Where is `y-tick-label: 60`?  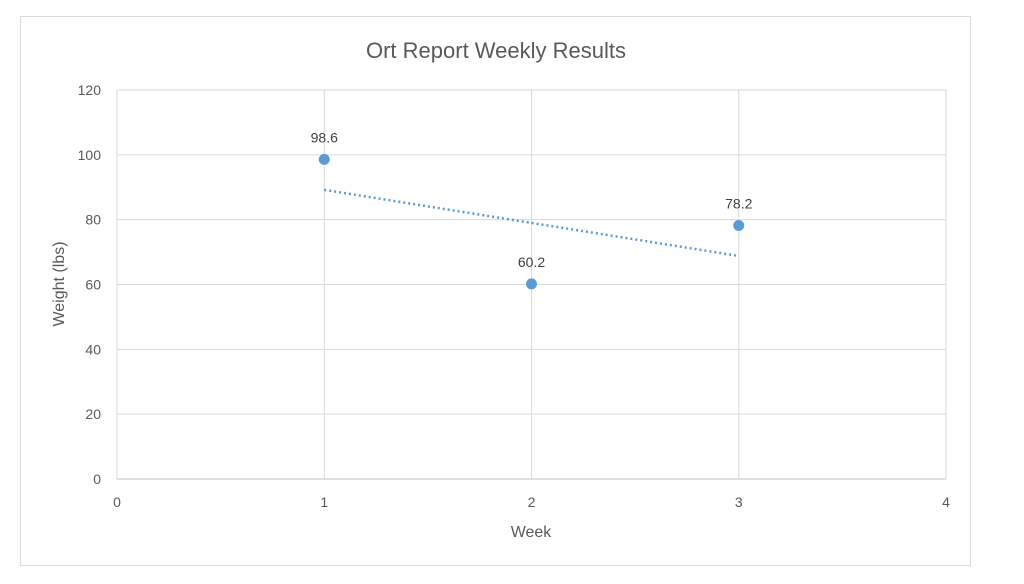 y-tick-label: 60 is located at coordinates (93, 285).